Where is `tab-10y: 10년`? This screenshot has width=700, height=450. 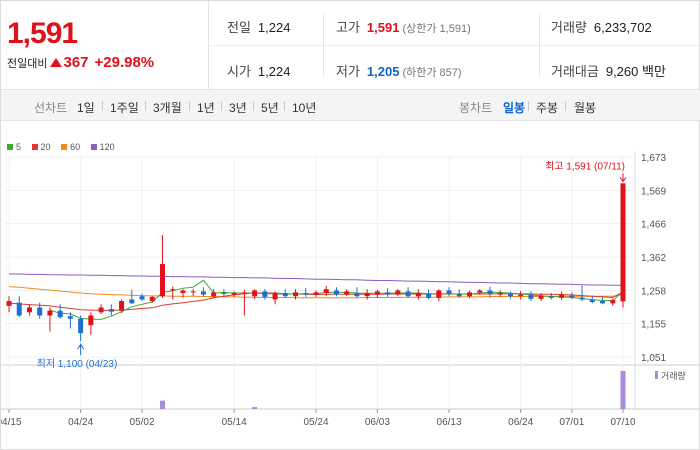 tab-10y: 10년 is located at coordinates (304, 108).